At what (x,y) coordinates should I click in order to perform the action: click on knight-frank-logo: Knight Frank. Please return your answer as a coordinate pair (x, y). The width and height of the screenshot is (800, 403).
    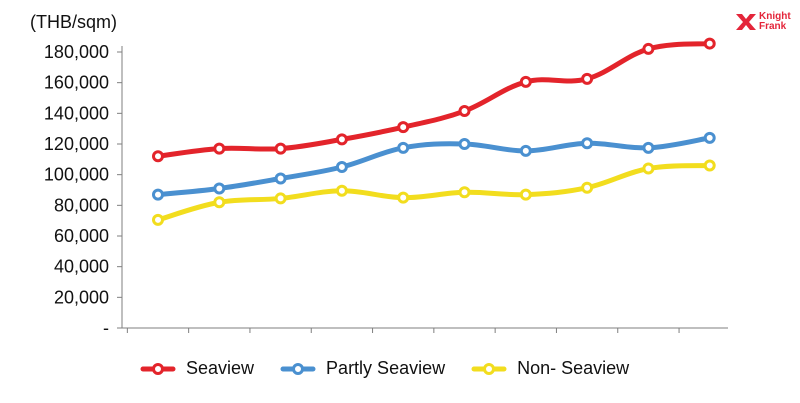
    Looking at the image, I should click on (763, 22).